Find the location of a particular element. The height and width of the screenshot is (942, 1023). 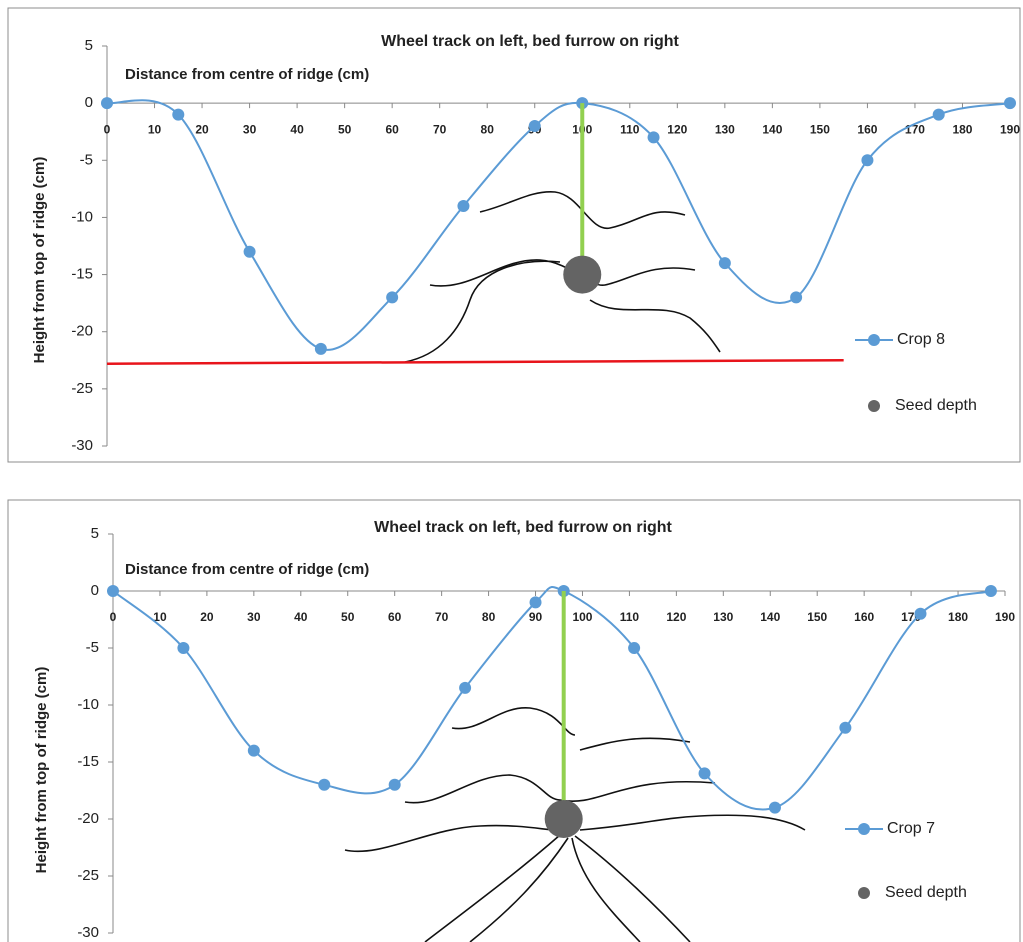

y-axis-label: Height from top of ridge (cm) is located at coordinates (39, 260).